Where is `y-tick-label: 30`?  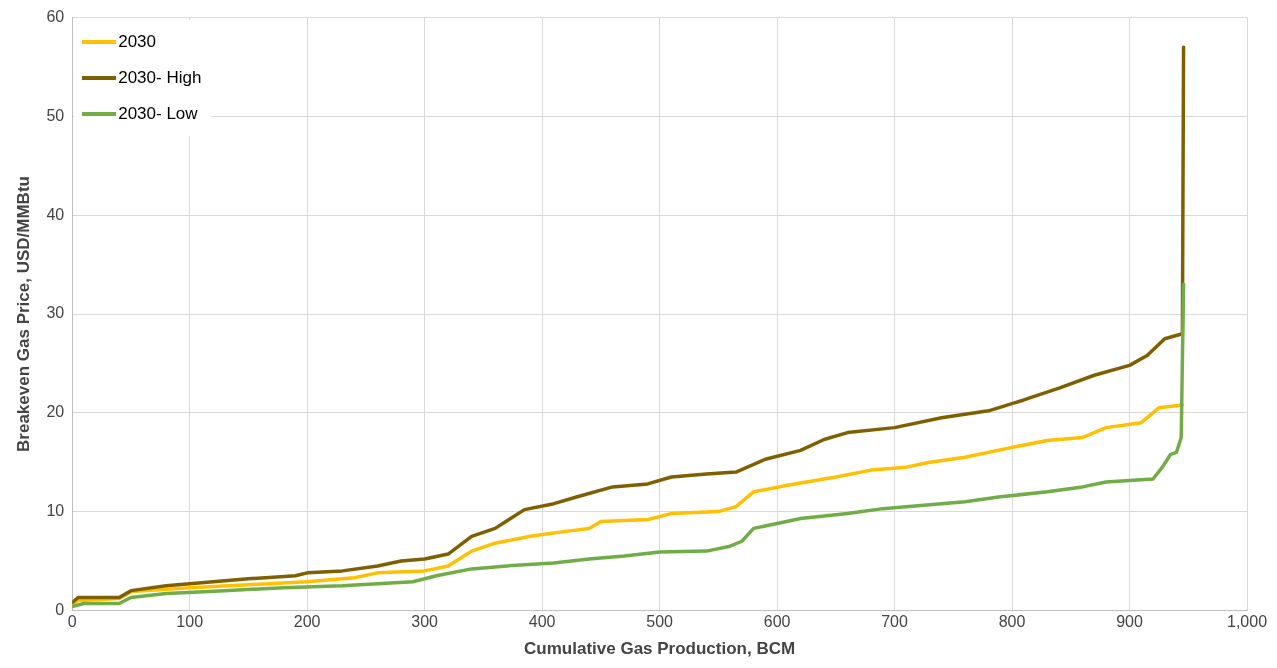
y-tick-label: 30 is located at coordinates (55, 313).